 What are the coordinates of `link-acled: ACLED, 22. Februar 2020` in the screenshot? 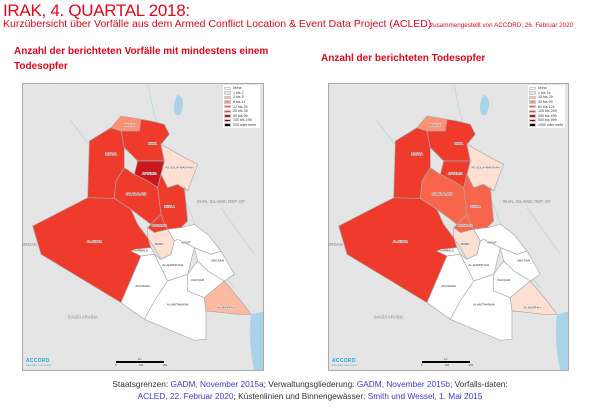 It's located at (185, 396).